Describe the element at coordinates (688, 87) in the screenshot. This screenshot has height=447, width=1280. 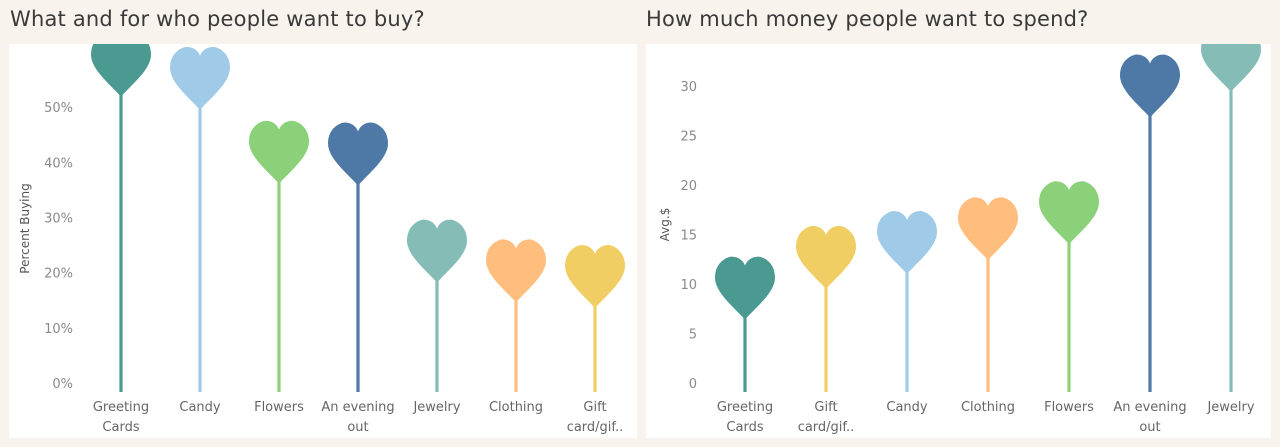
I see `y-tick-label: 30` at that location.